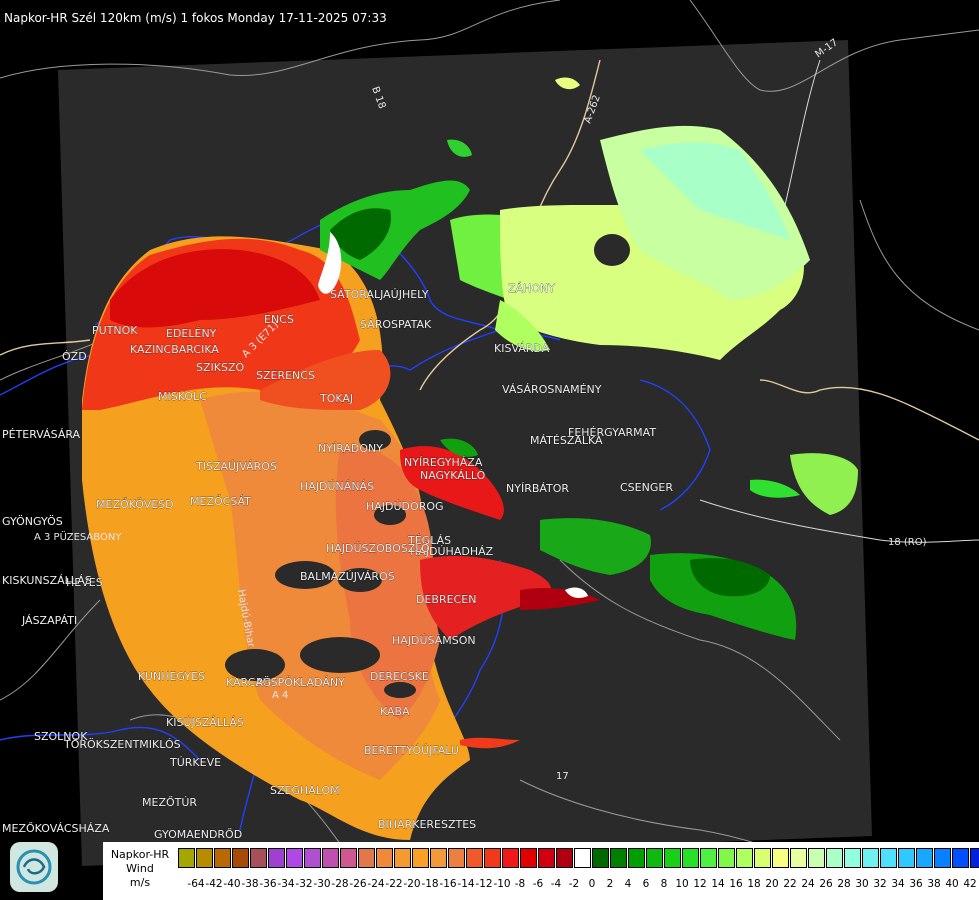 Image resolution: width=979 pixels, height=900 pixels. I want to click on label-balmazujvaros: BALMAZÚJVÁROS, so click(347, 576).